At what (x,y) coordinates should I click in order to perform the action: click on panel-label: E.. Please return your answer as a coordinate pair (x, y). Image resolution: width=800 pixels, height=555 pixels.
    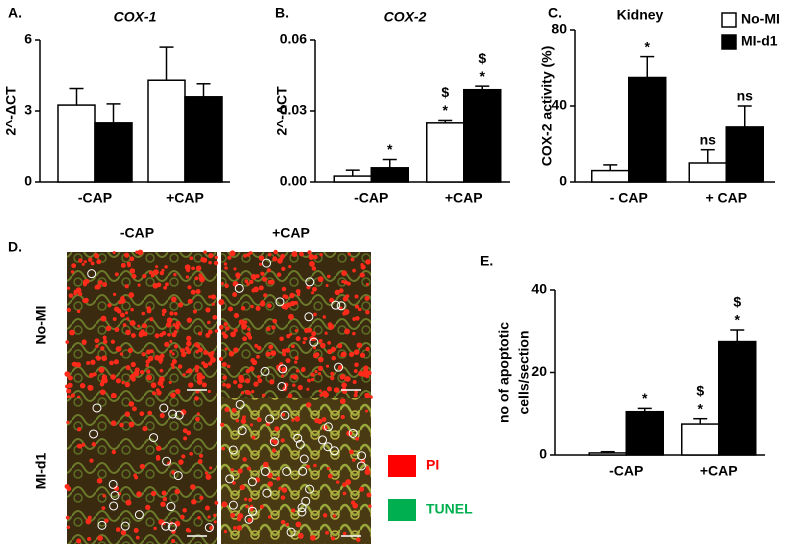
    Looking at the image, I should click on (486, 261).